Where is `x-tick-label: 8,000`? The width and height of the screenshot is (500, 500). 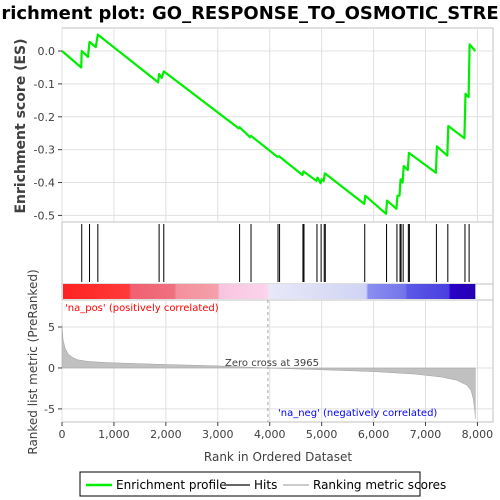 x-tick-label: 8,000 is located at coordinates (478, 434).